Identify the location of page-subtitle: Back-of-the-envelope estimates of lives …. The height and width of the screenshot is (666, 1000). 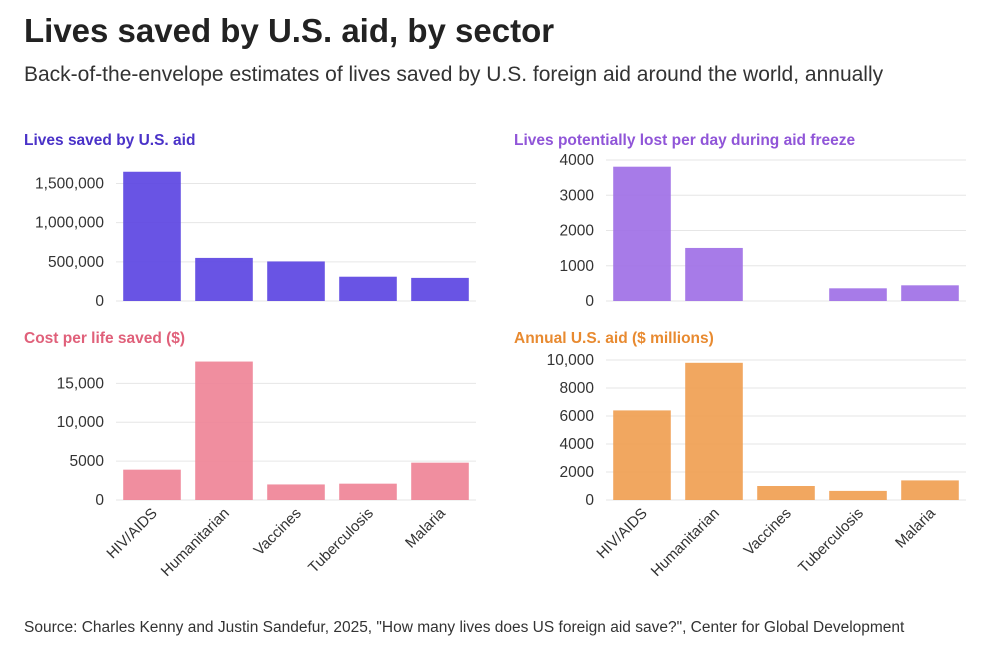
(454, 74).